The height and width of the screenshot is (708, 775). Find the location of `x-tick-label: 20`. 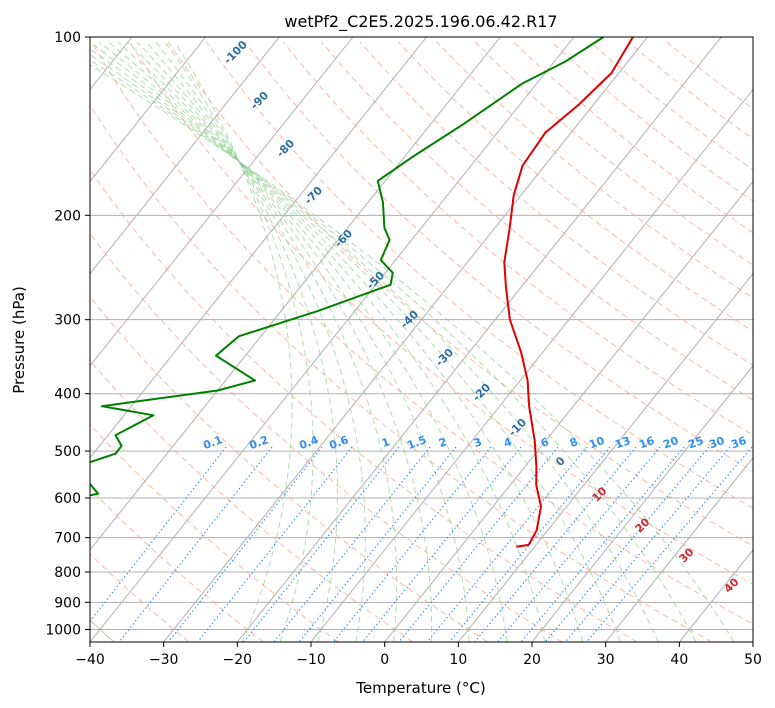

x-tick-label: 20 is located at coordinates (532, 660).